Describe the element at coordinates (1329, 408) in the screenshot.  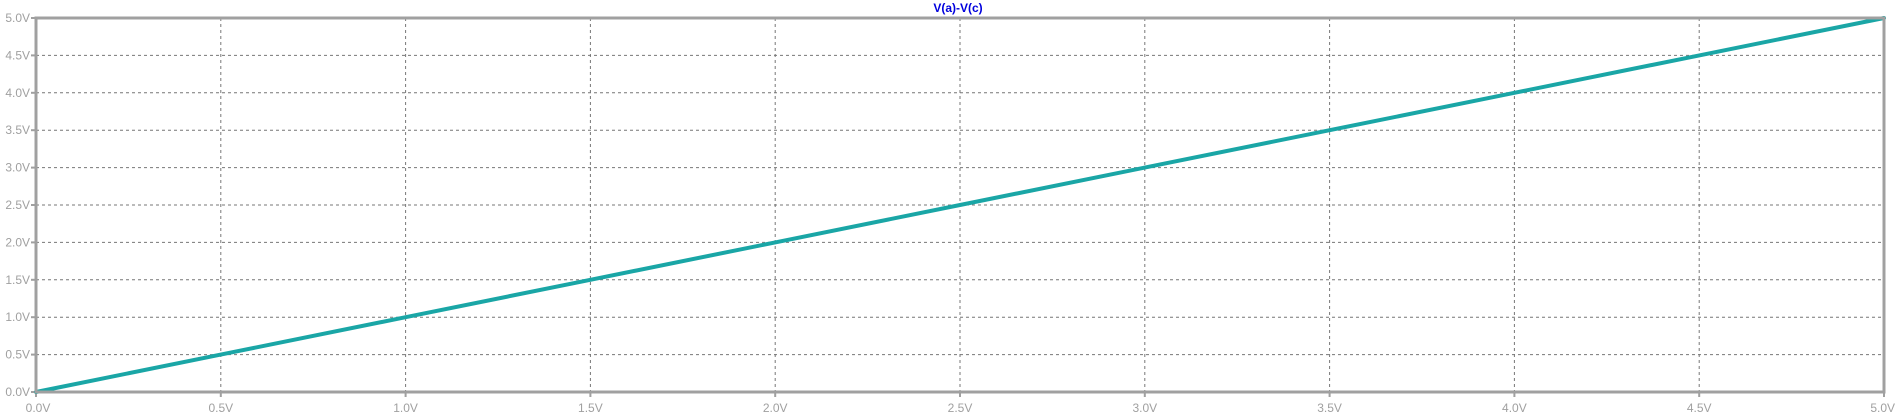
I see `x-tick-label: 3.5V` at that location.